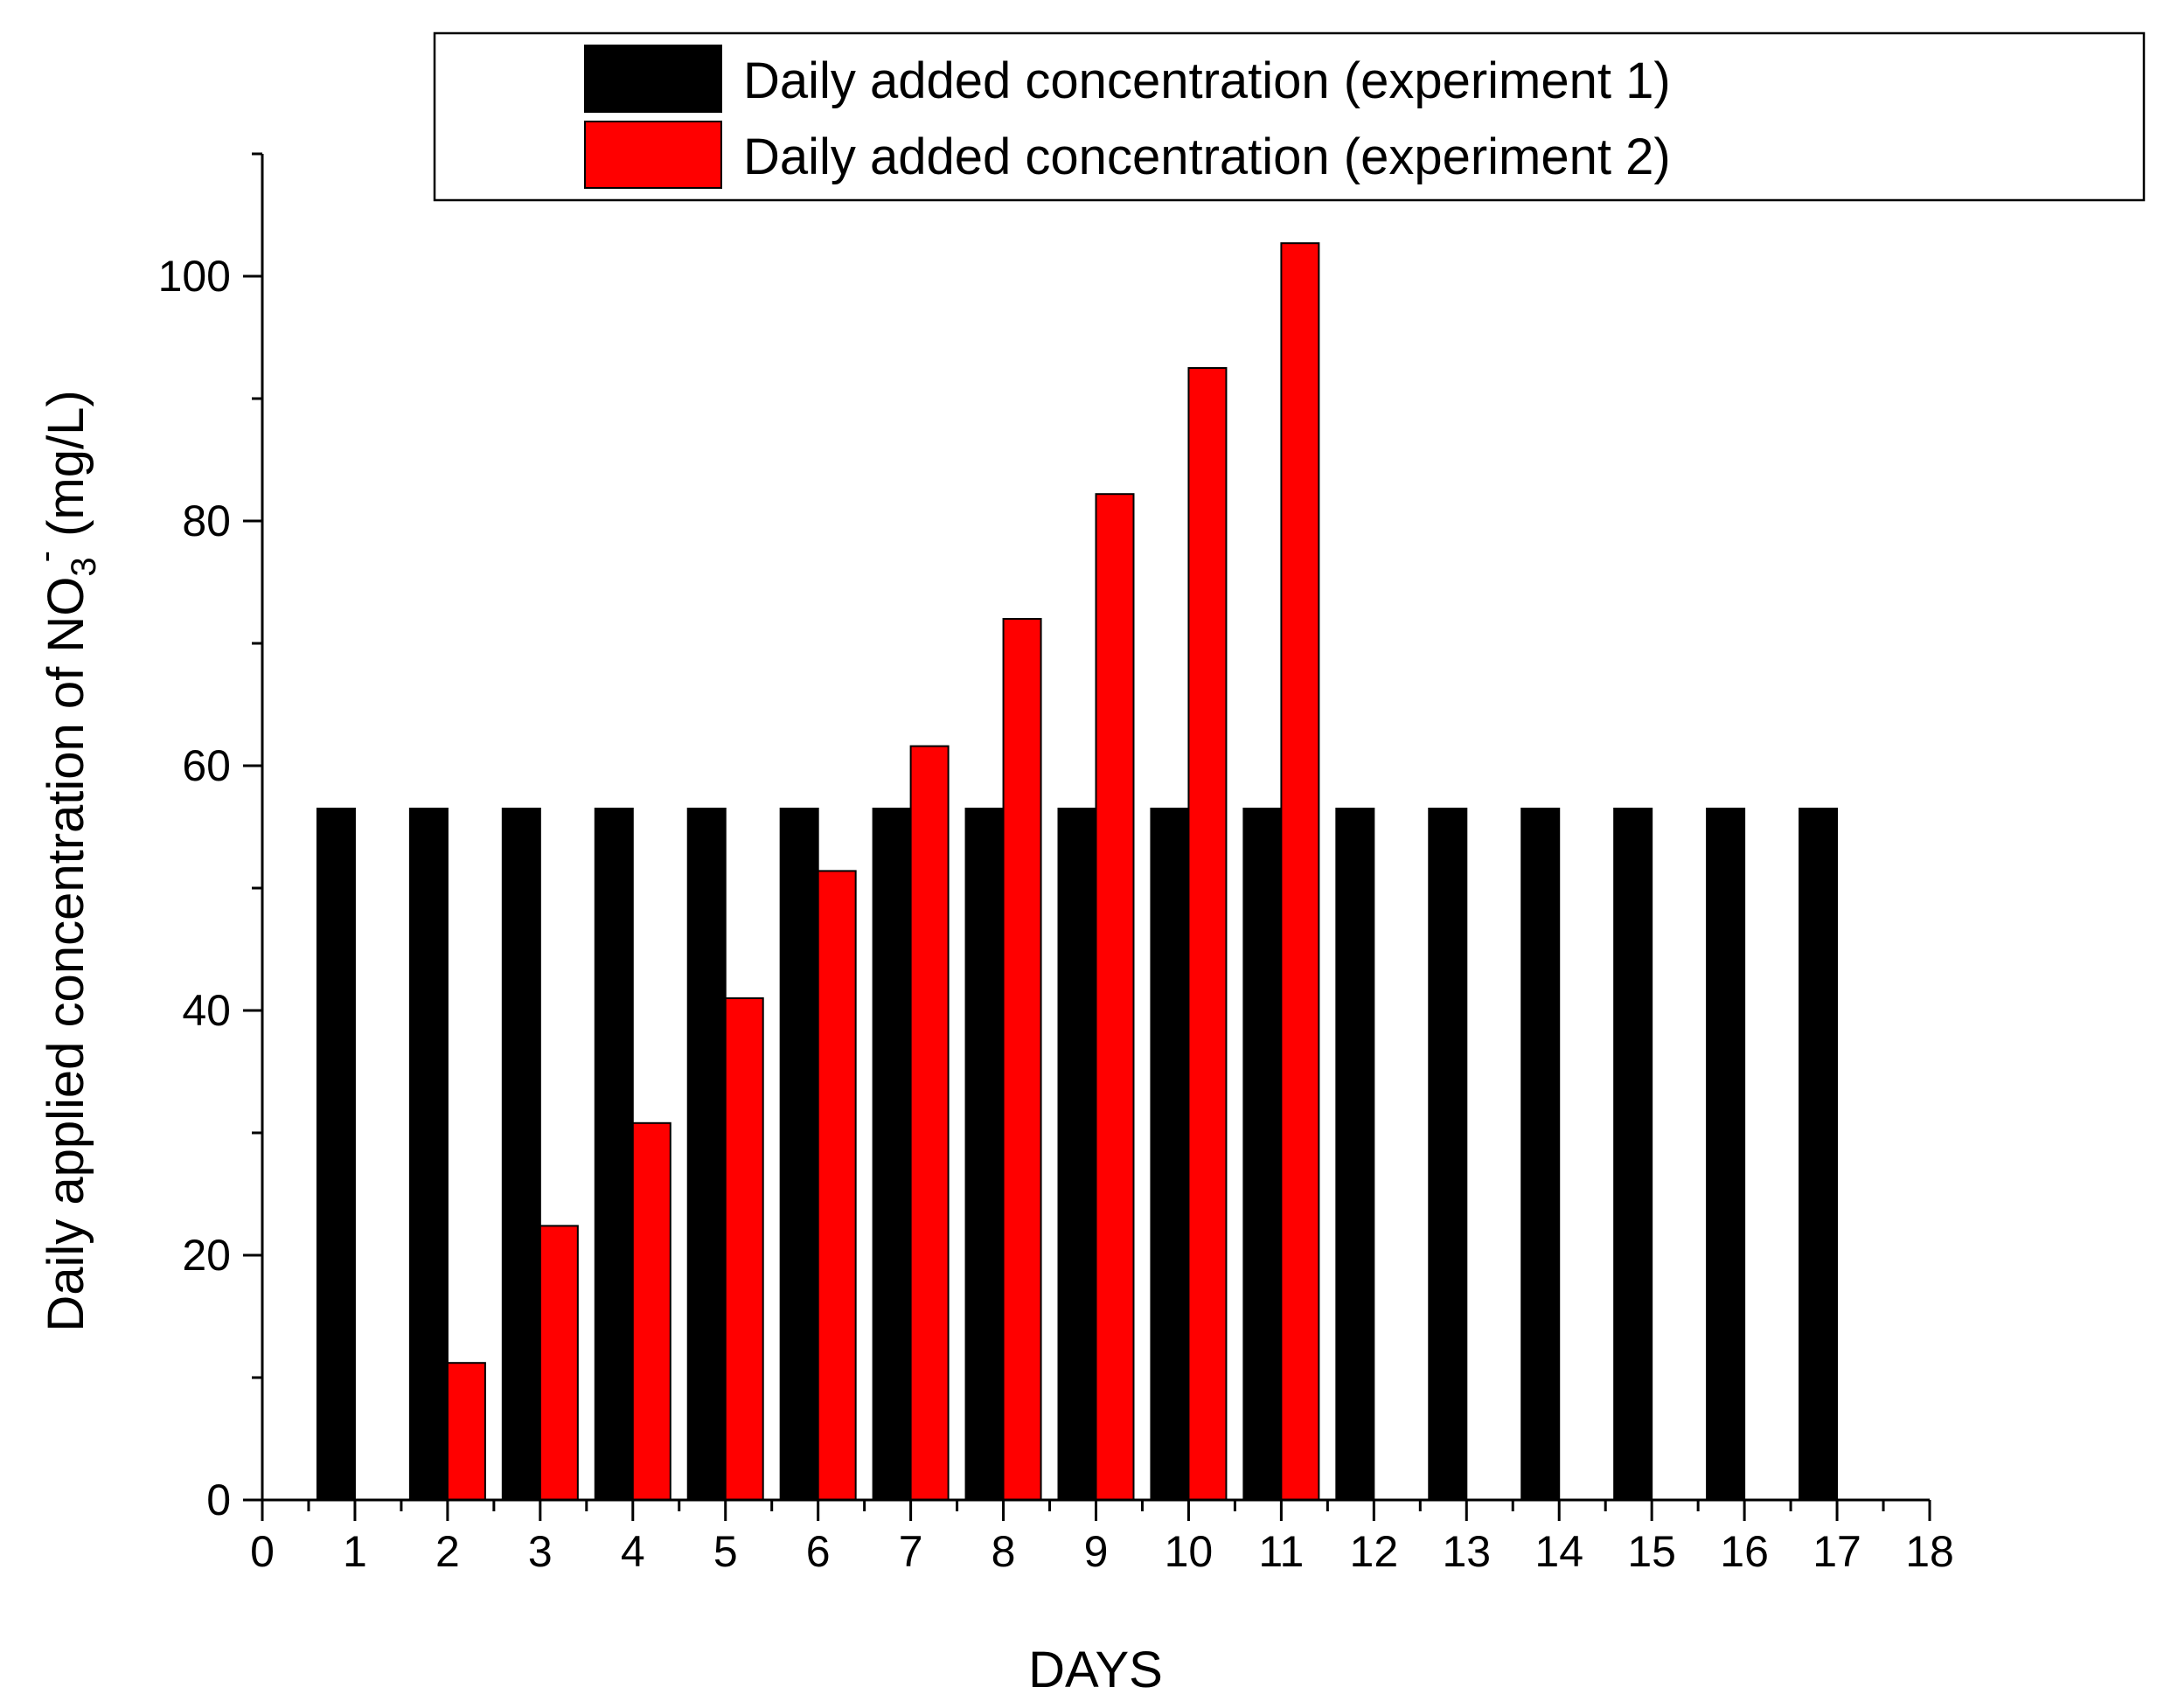  I want to click on x-tick-label-4: 4, so click(633, 1552).